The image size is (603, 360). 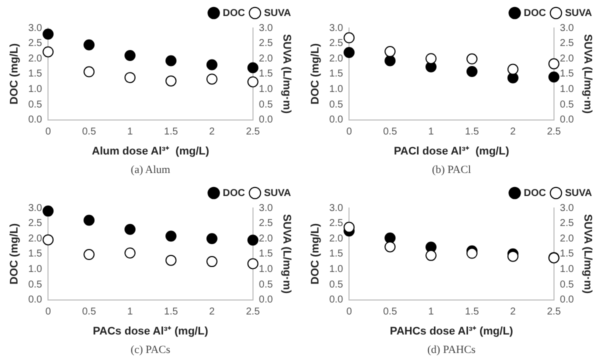 What do you see at coordinates (451, 170) in the screenshot?
I see `text: (b) PACl` at bounding box center [451, 170].